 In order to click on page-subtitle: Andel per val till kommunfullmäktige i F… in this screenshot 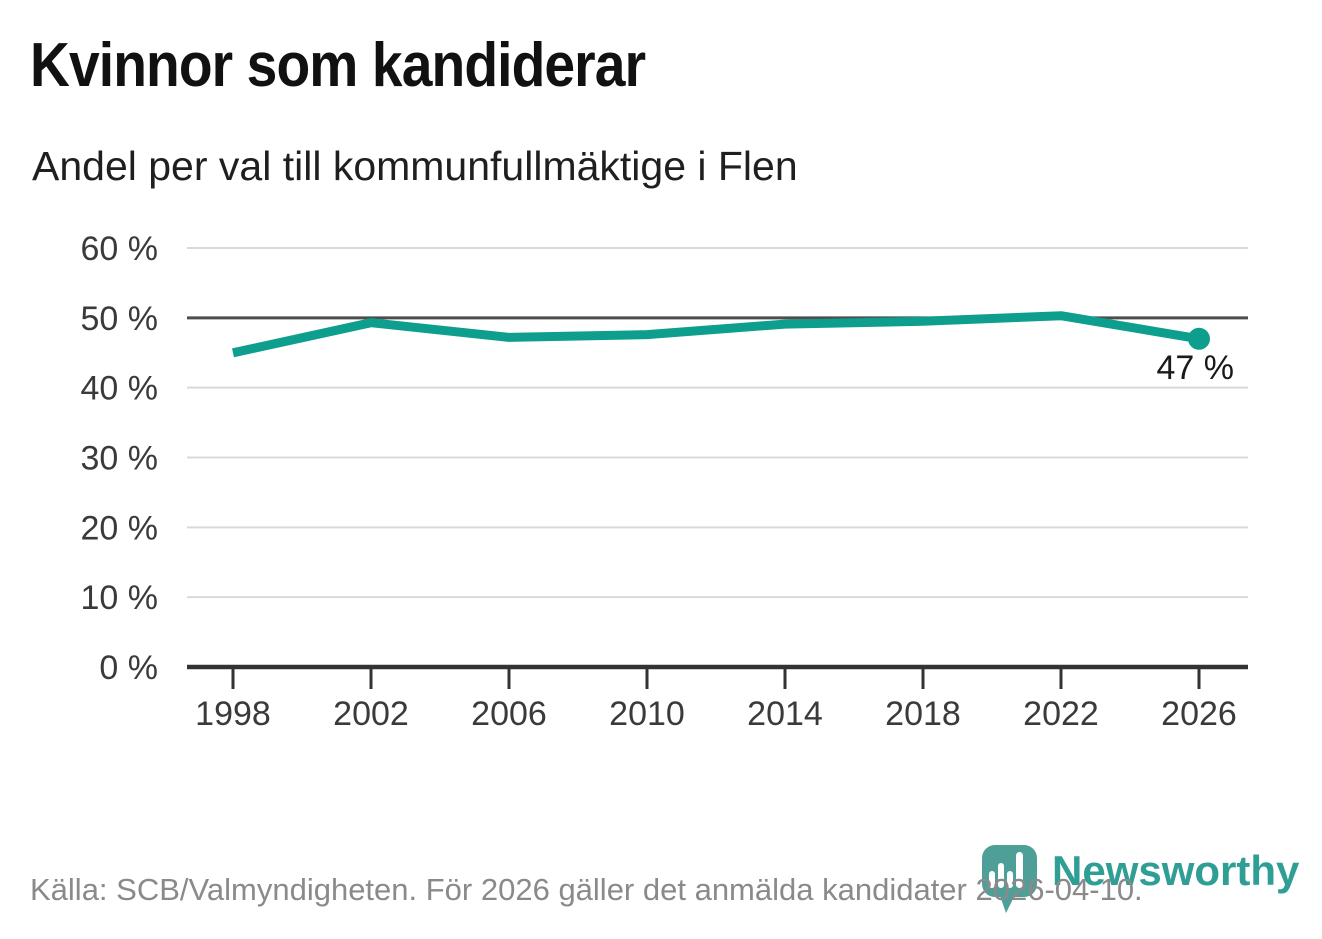, I will do `click(415, 166)`.